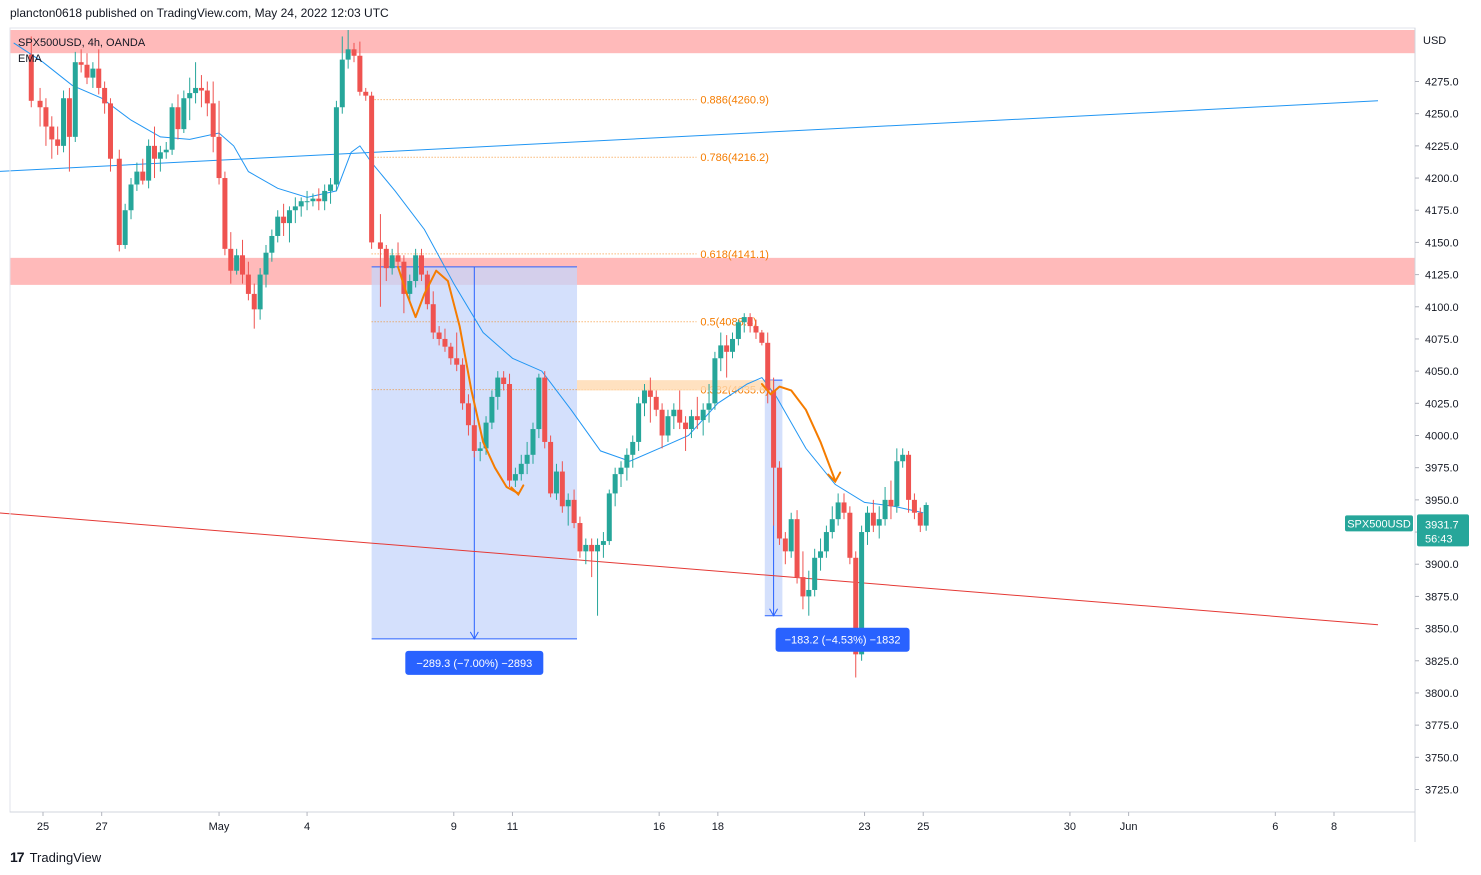  Describe the element at coordinates (1442, 726) in the screenshot. I see `price-tick-label: 3775.0` at that location.